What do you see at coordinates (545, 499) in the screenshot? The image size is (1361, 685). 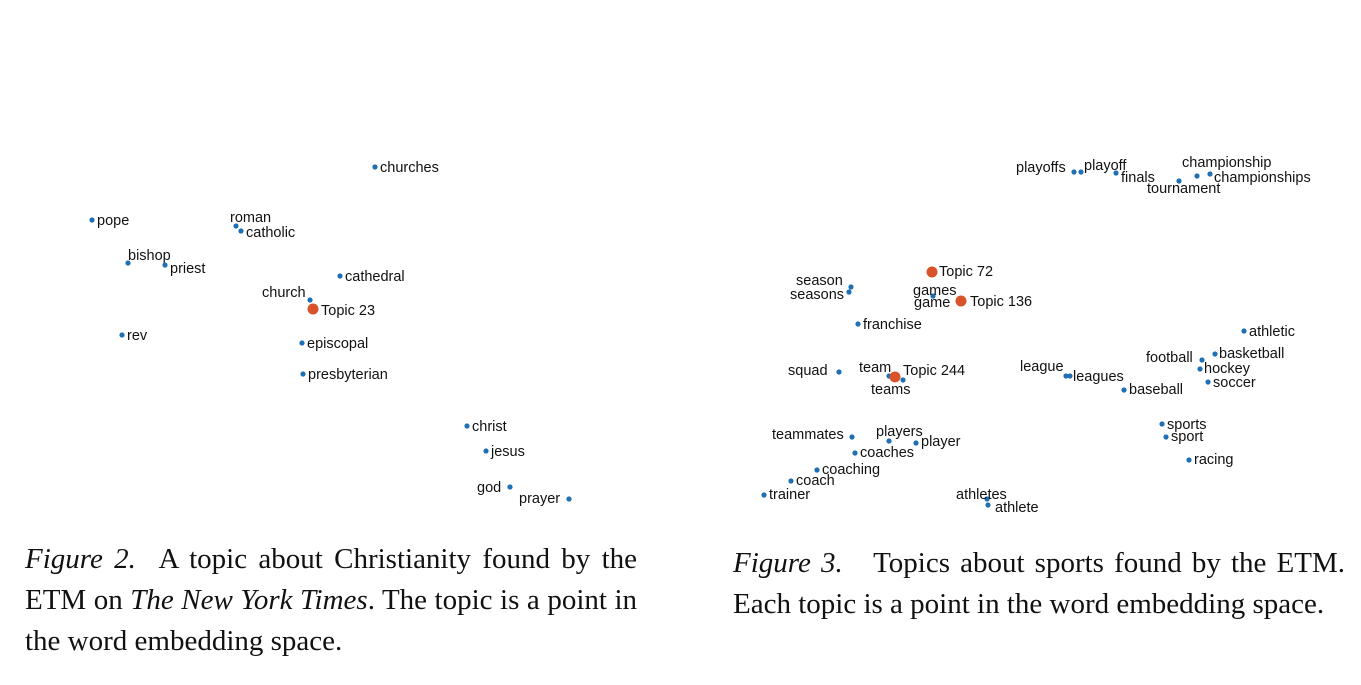 I see `word-prayer: prayer` at bounding box center [545, 499].